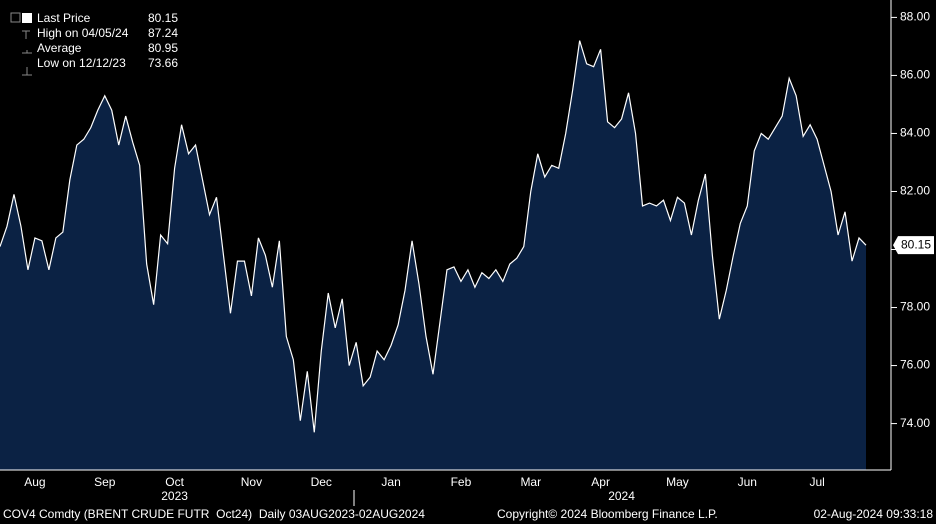  Describe the element at coordinates (163, 18) in the screenshot. I see `legend-value: 80.15` at that location.